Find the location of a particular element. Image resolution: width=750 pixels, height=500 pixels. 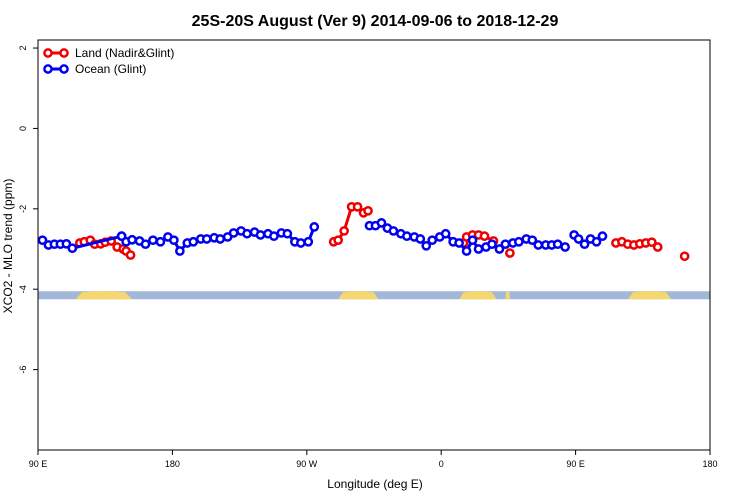

y-tick-label-4: -6 is located at coordinates (23, 370).